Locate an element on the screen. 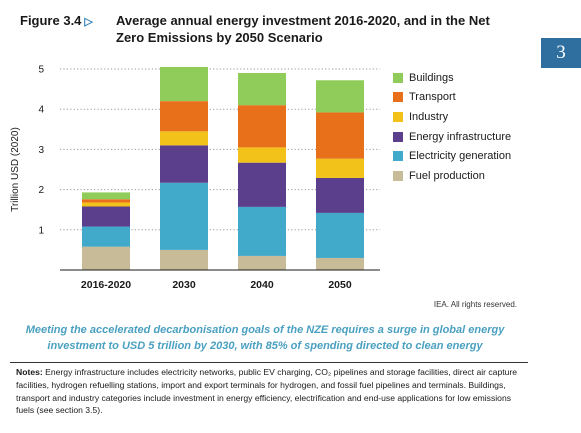 This screenshot has height=433, width=581. legend-label: Buildings is located at coordinates (431, 77).